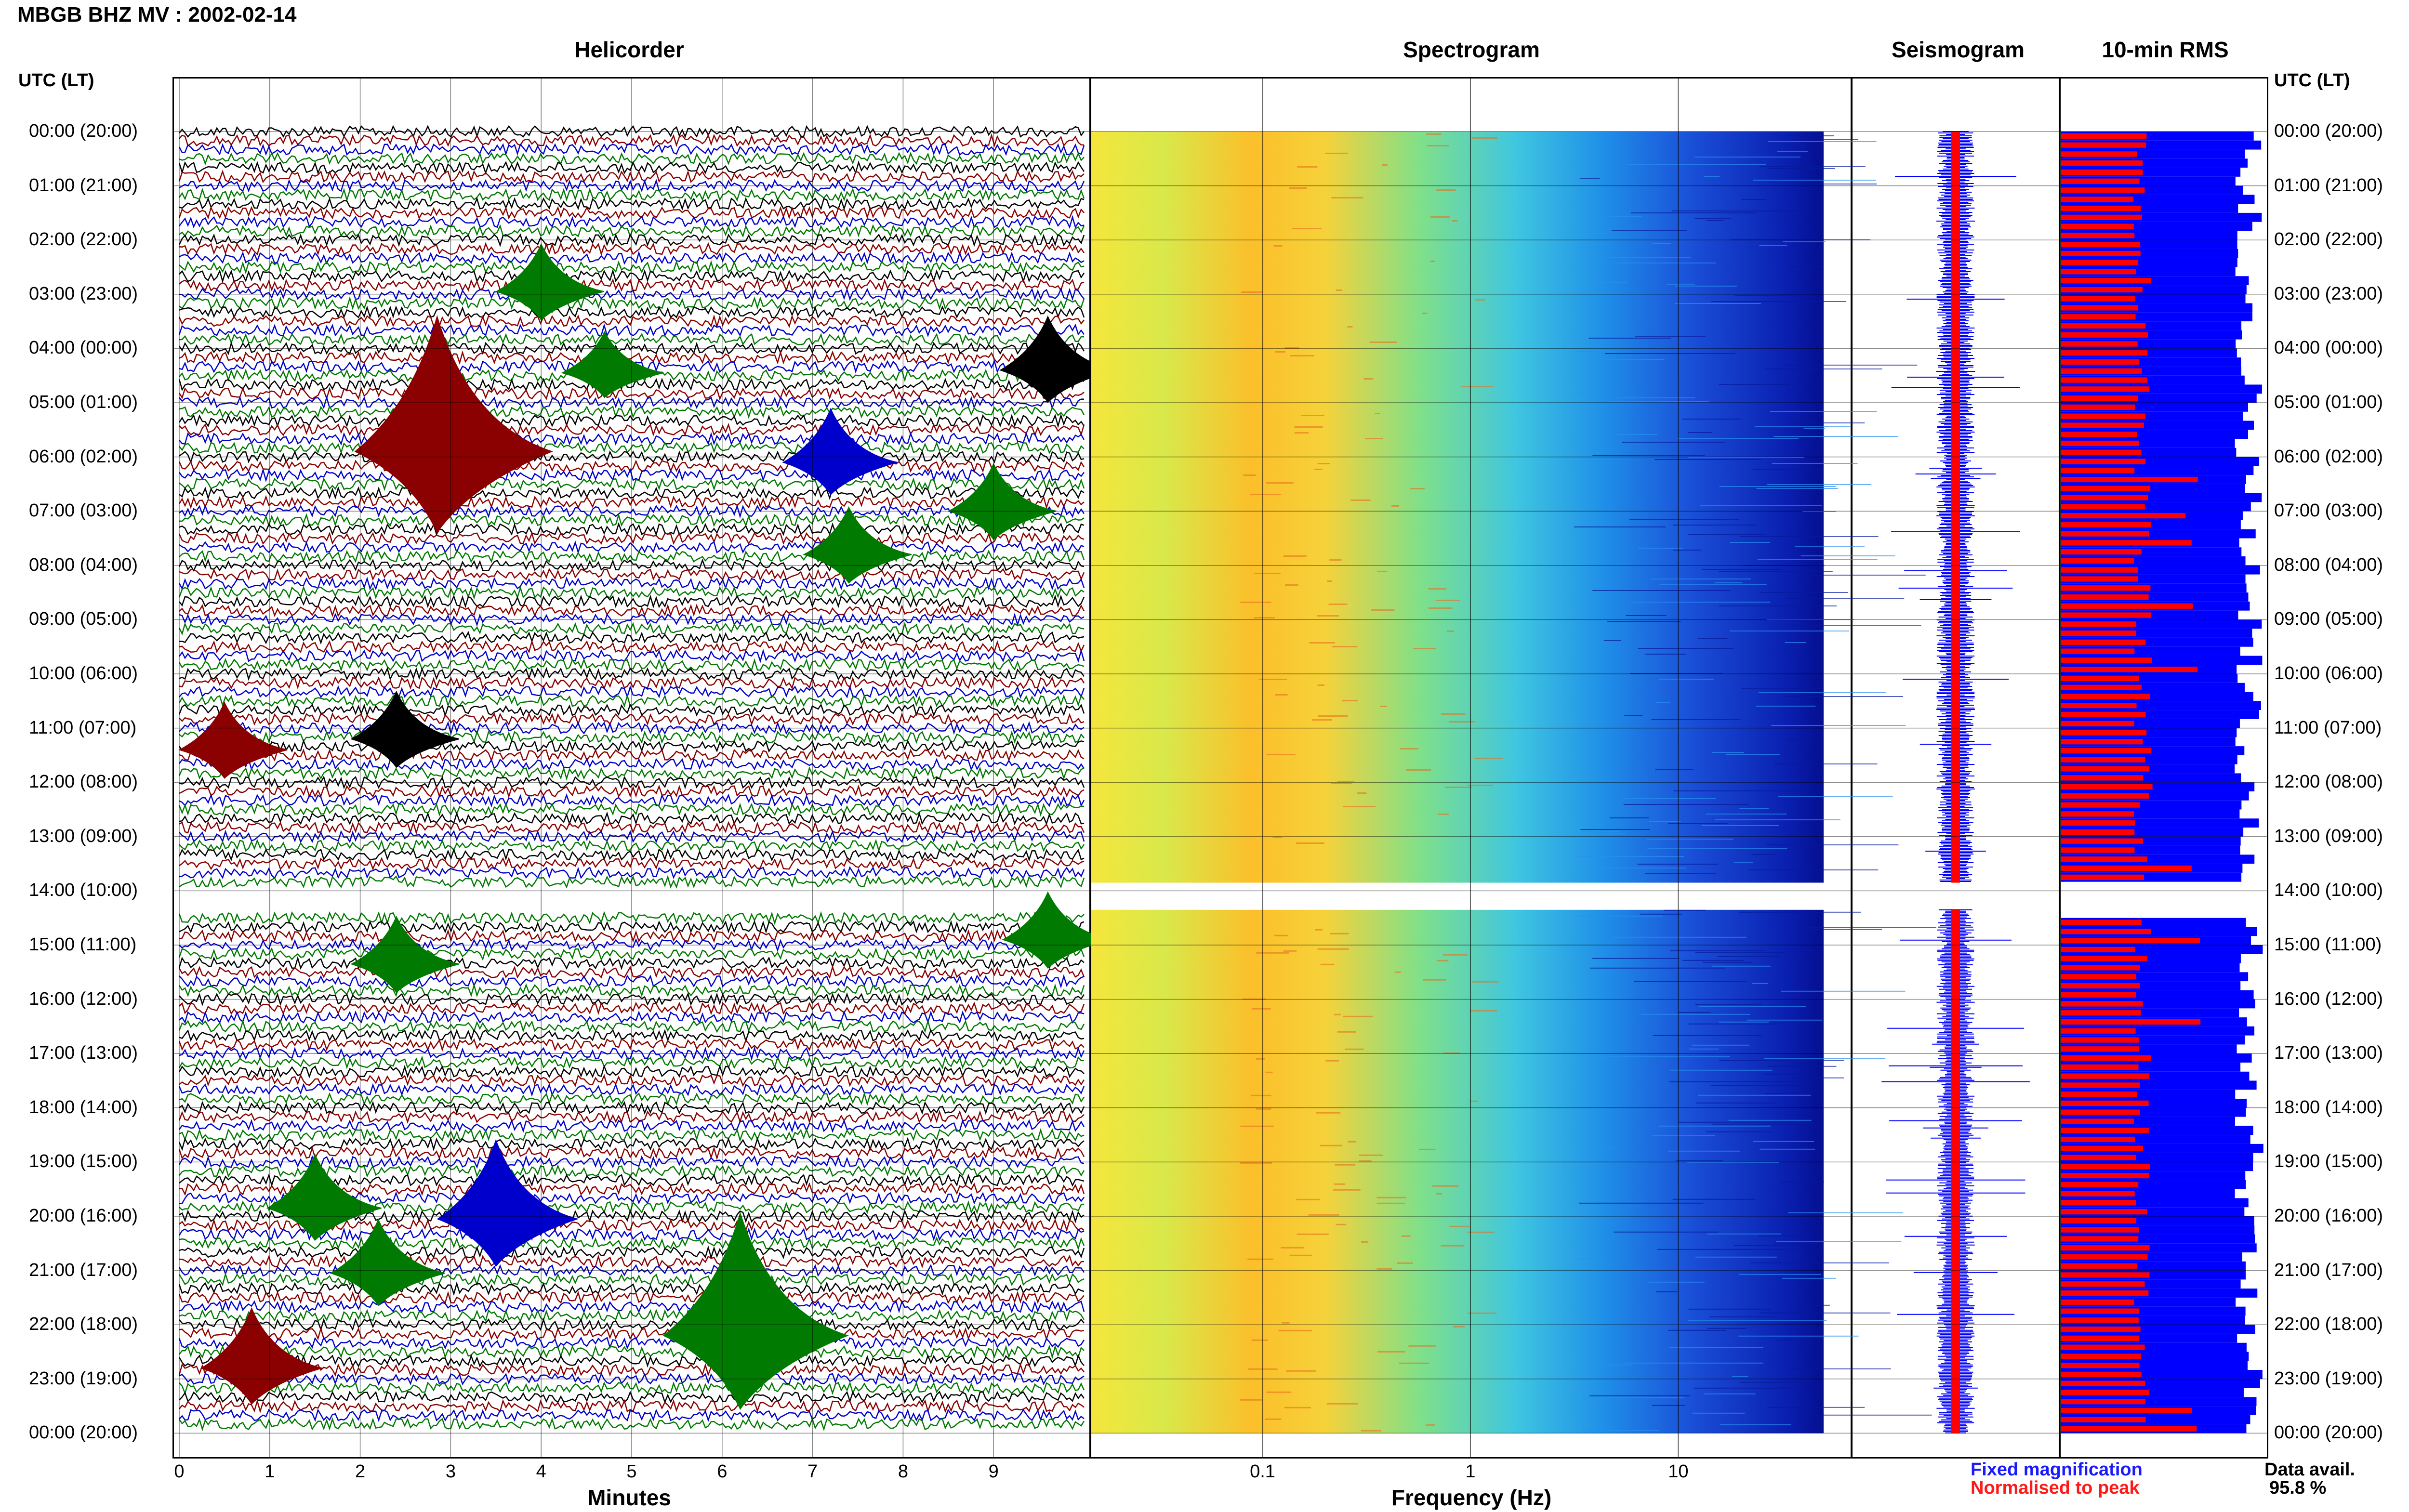 This screenshot has height=1512, width=2409. Describe the element at coordinates (2328, 564) in the screenshot. I see `time-label-right: 08:00 (04:00)` at that location.